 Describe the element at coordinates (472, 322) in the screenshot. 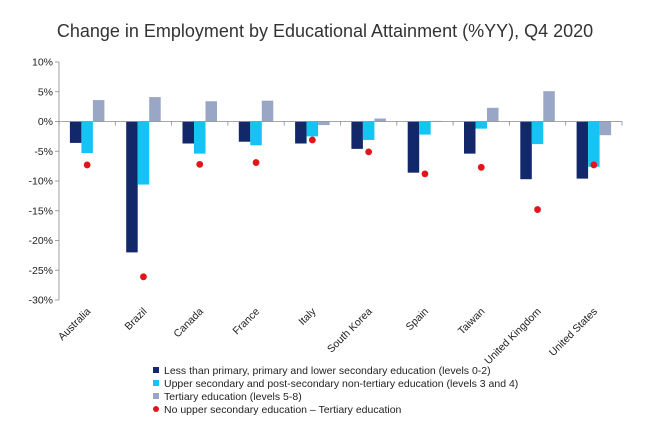

I see `category-label: Taiwan` at that location.